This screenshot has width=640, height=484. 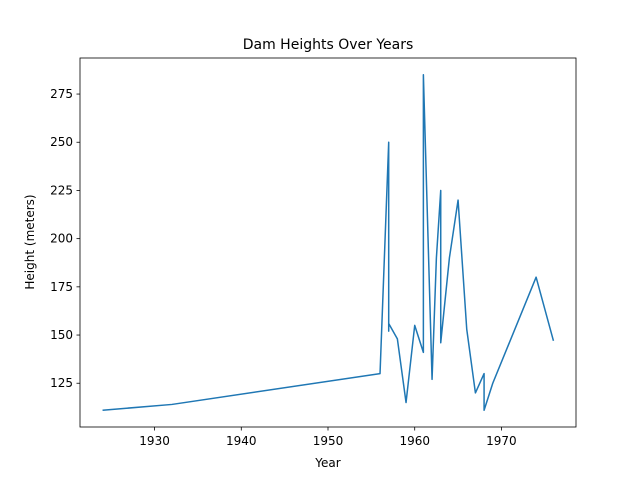 What do you see at coordinates (61, 335) in the screenshot?
I see `y-tick-label: 150` at bounding box center [61, 335].